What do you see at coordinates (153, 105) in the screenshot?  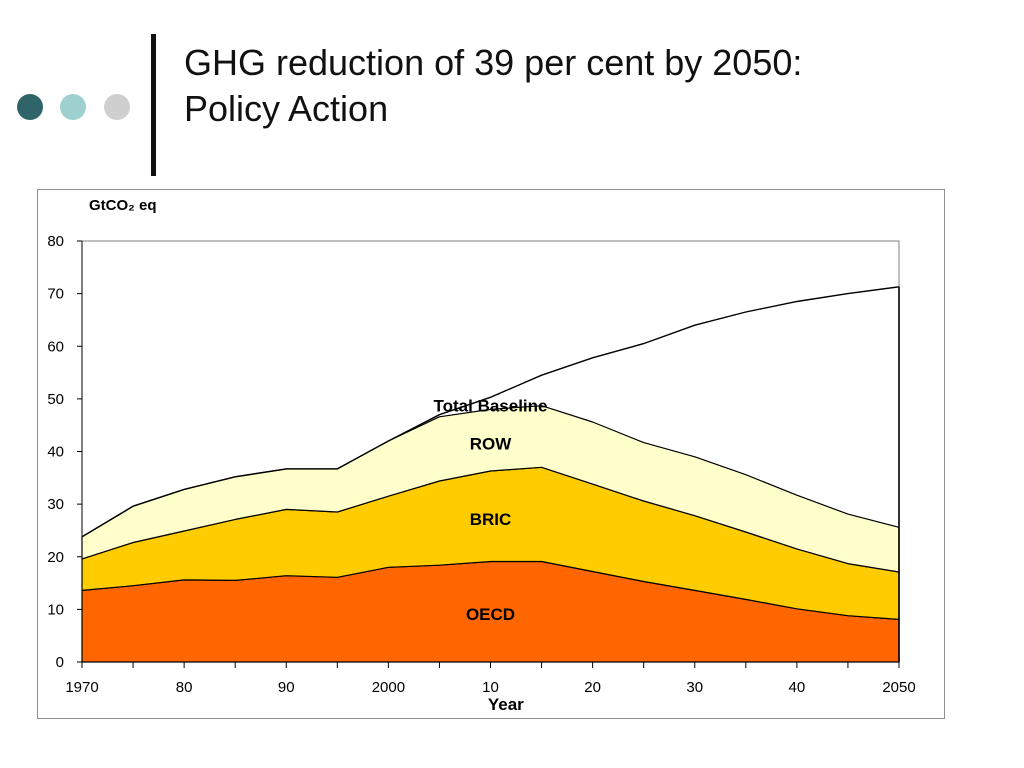 I see `title-divider-bar` at bounding box center [153, 105].